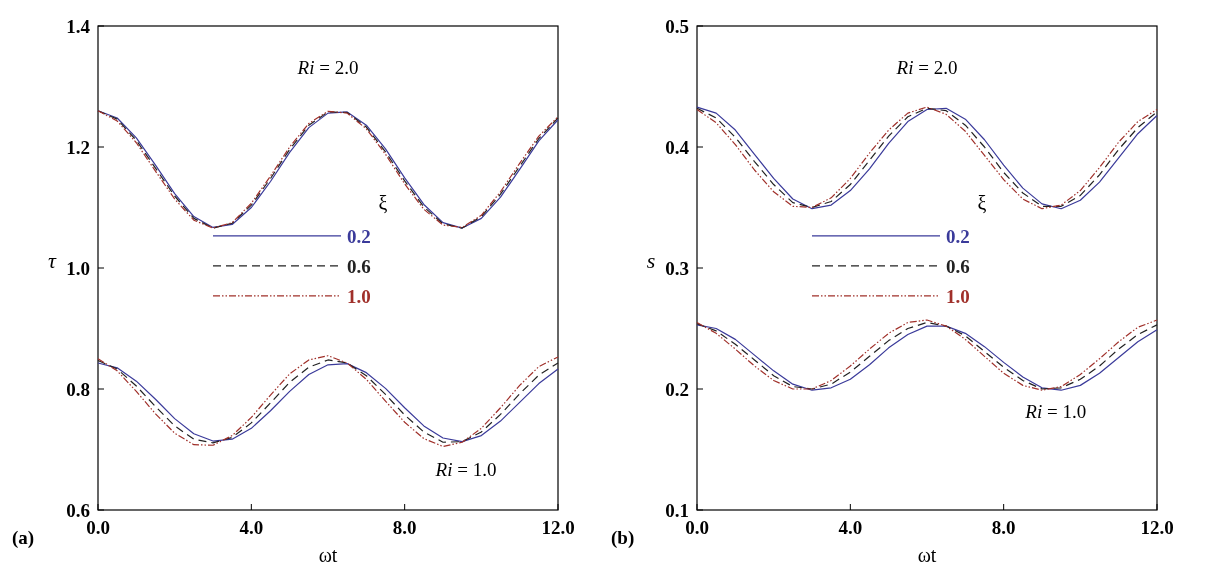 Image resolution: width=1209 pixels, height=576 pixels. I want to click on y-tick-label: 1.2, so click(78, 147).